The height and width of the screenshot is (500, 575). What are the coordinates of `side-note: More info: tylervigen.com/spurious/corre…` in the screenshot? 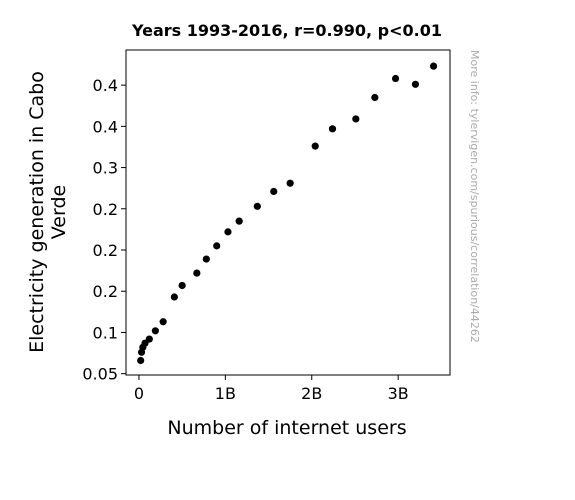 It's located at (474, 196).